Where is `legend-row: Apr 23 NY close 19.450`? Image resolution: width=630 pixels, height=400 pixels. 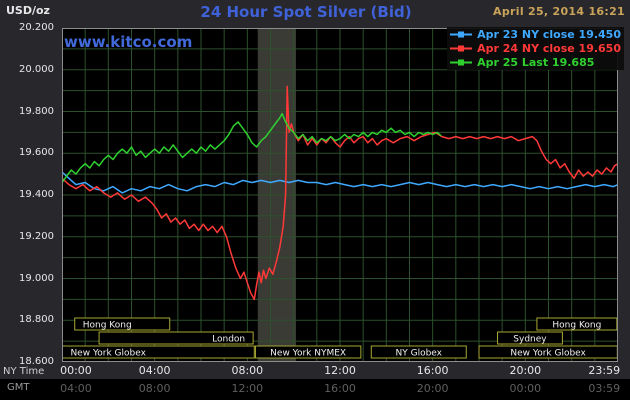
legend-row: Apr 23 NY close 19.450 is located at coordinates (535, 34).